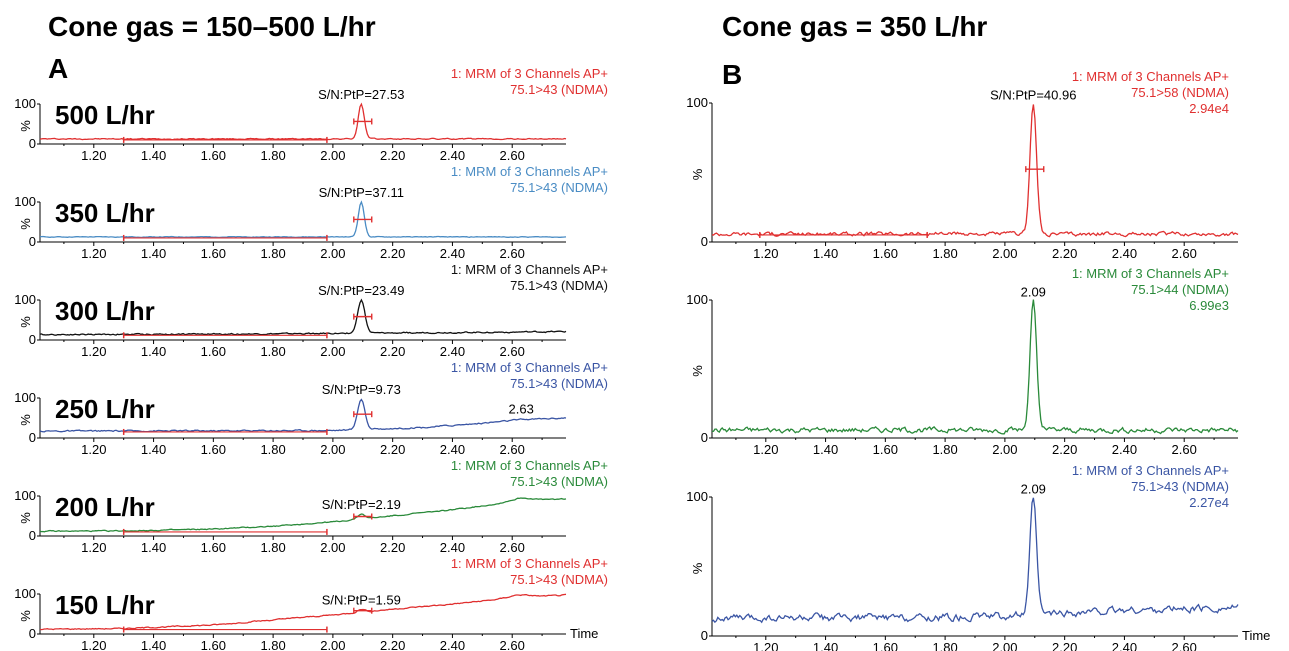 The image size is (1289, 651). What do you see at coordinates (521, 409) in the screenshot?
I see `secondary-peak-annotation: 2.63` at bounding box center [521, 409].